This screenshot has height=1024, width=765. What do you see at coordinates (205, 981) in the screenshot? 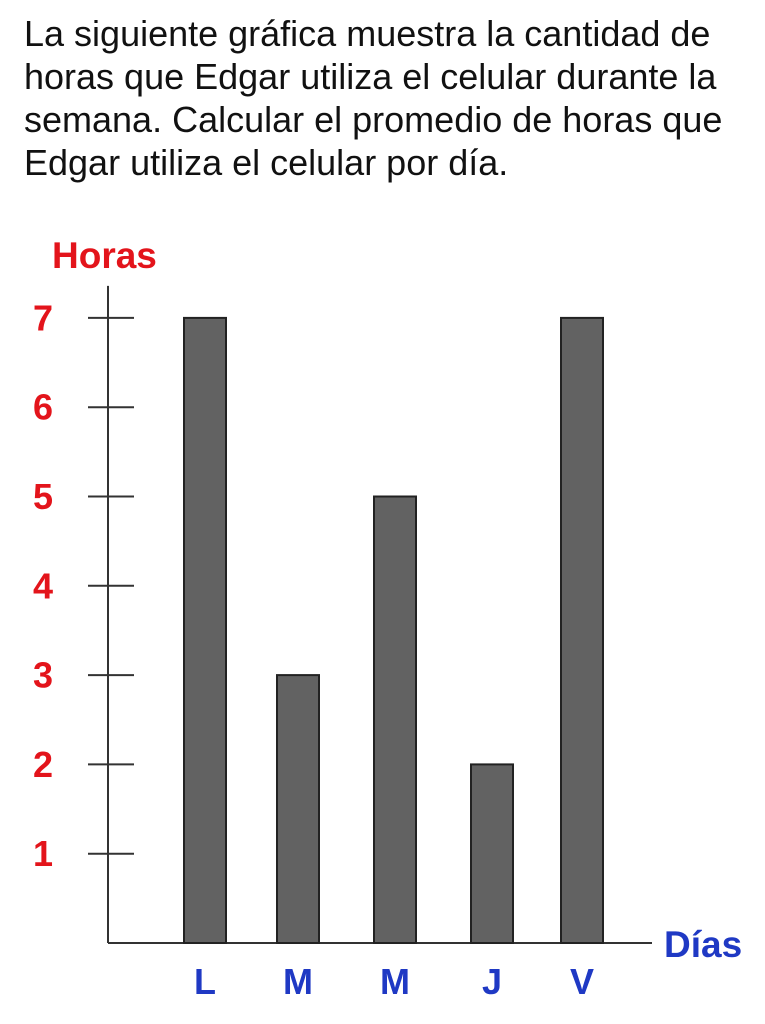
I see `x-tick-label: L` at bounding box center [205, 981].